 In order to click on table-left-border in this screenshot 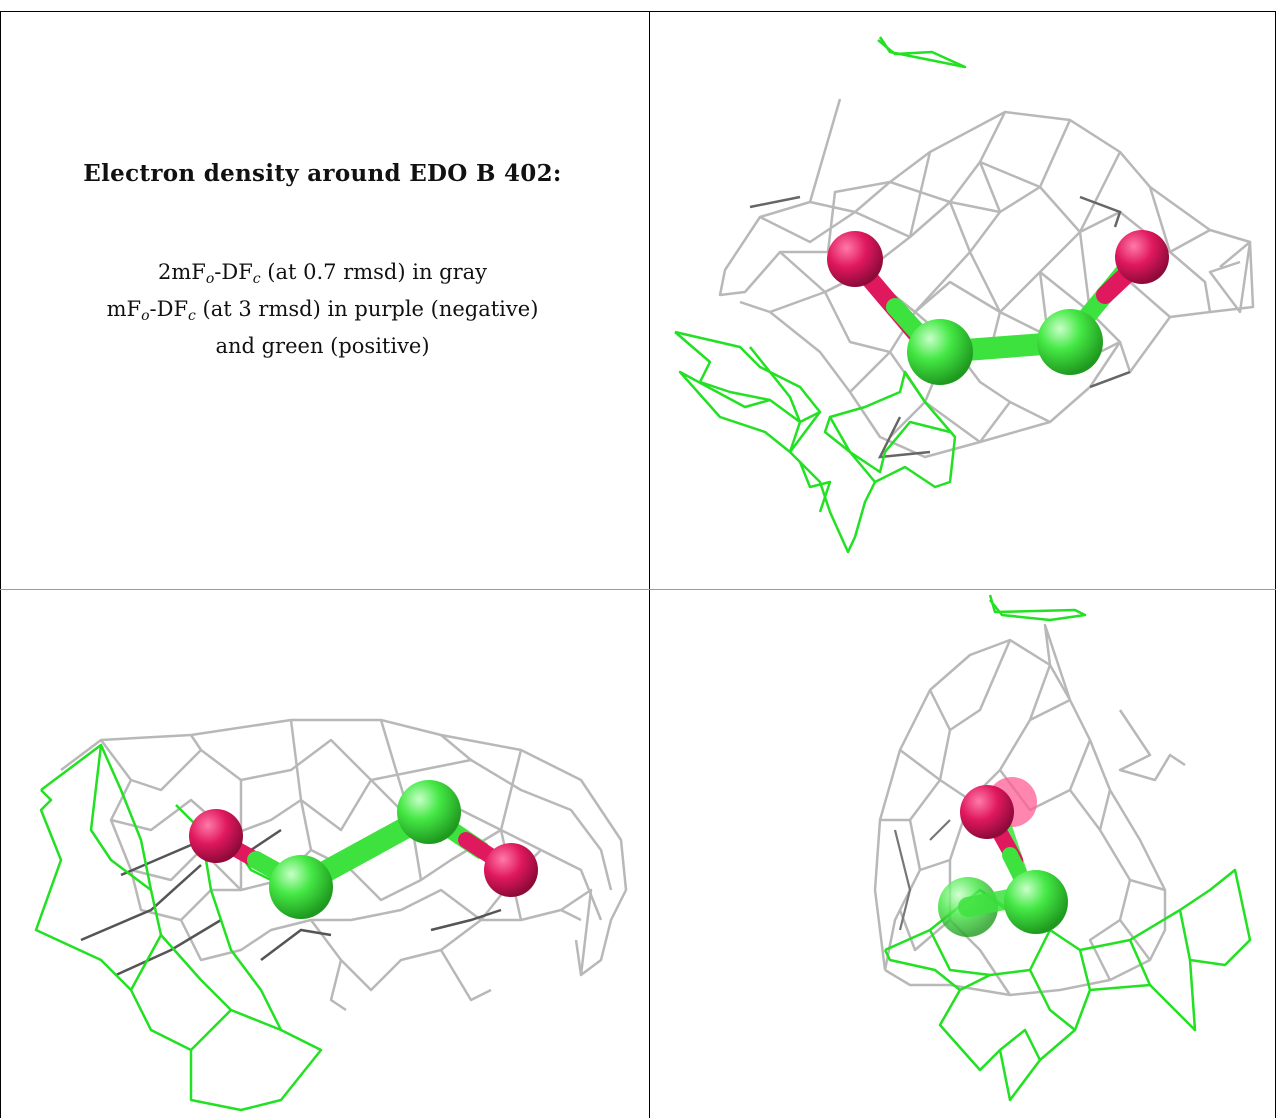, I will do `click(0, 564)`.